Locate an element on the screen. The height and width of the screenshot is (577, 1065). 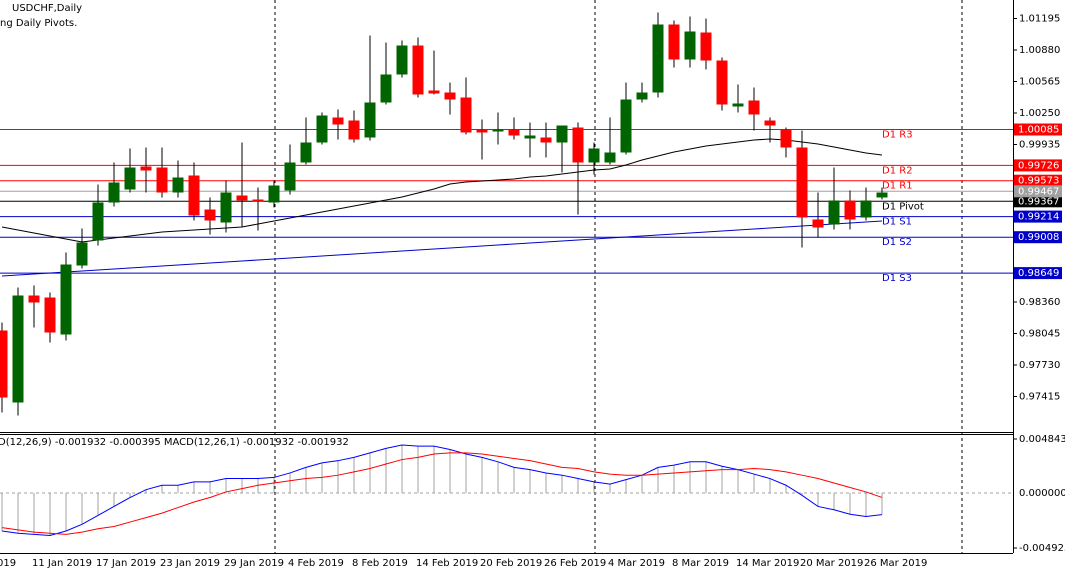
y-tick-label: 0.98360 is located at coordinates (1039, 302).